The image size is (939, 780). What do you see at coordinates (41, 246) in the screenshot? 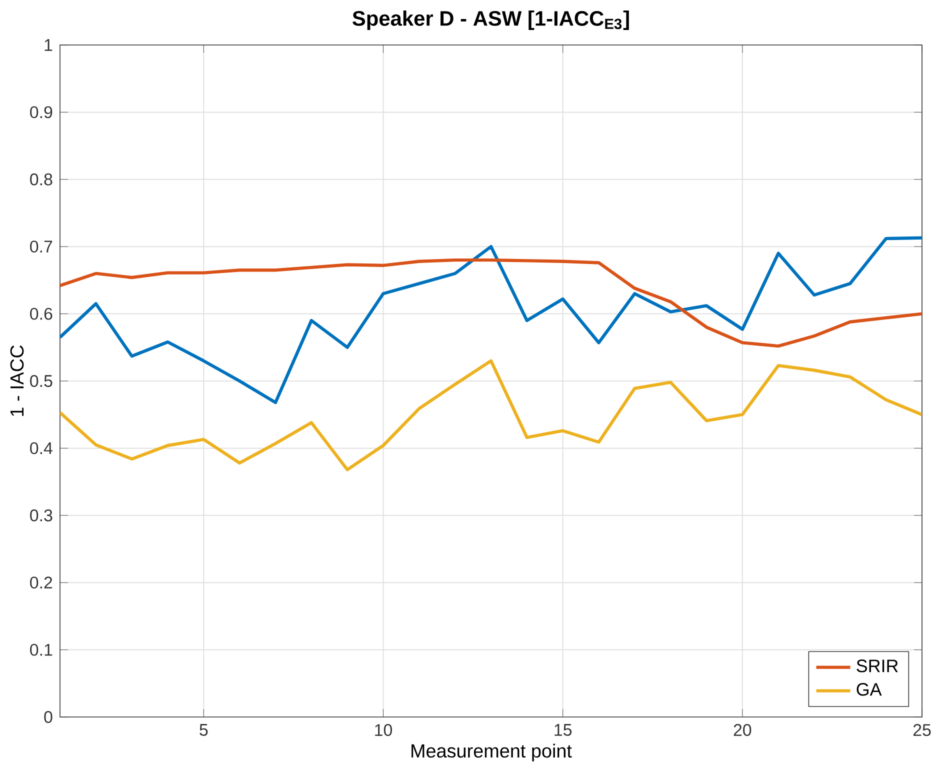
I see `y-tick-label: 0.7` at bounding box center [41, 246].